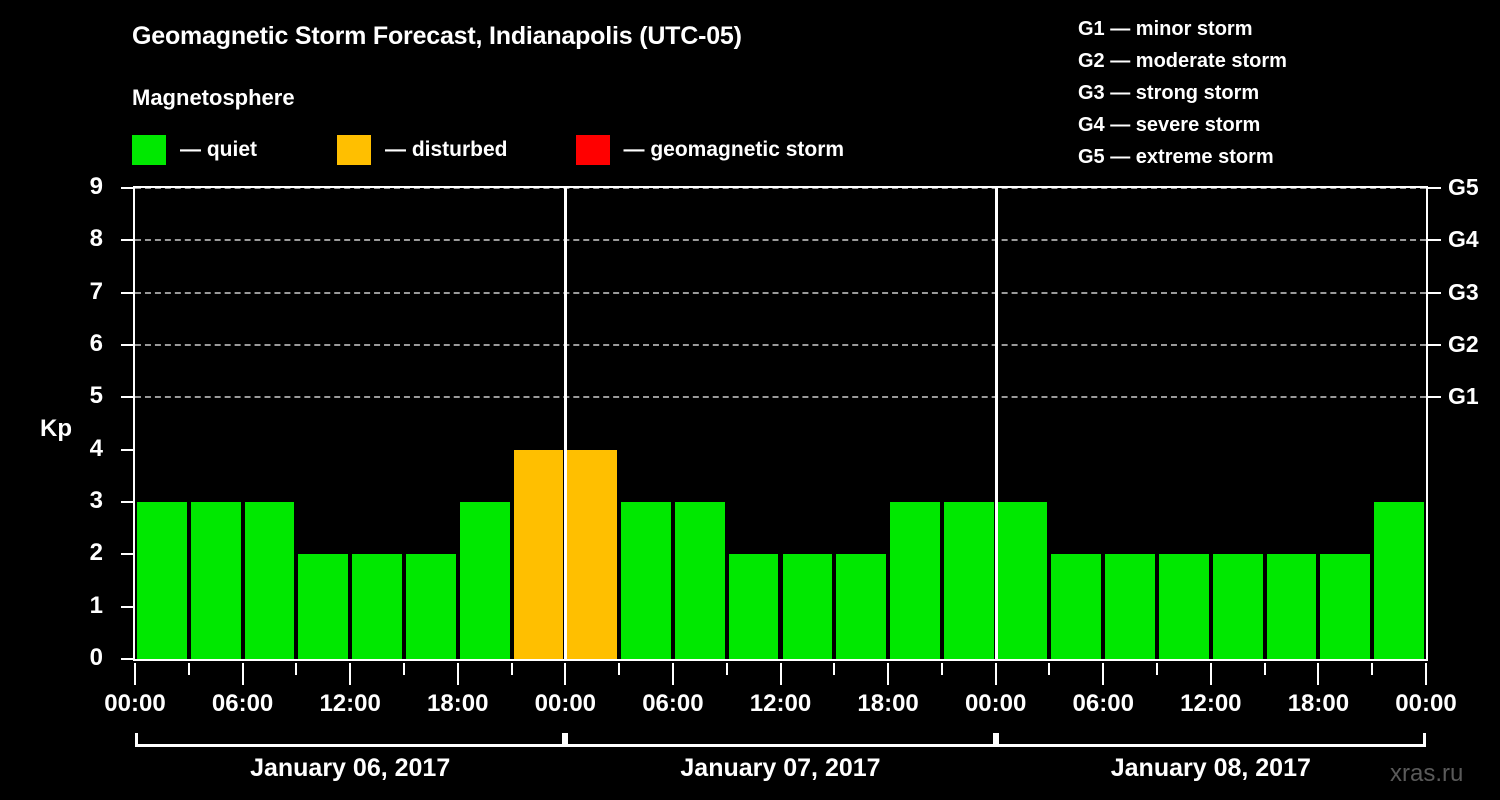  What do you see at coordinates (1434, 345) in the screenshot?
I see `g-tick-mark-g2` at bounding box center [1434, 345].